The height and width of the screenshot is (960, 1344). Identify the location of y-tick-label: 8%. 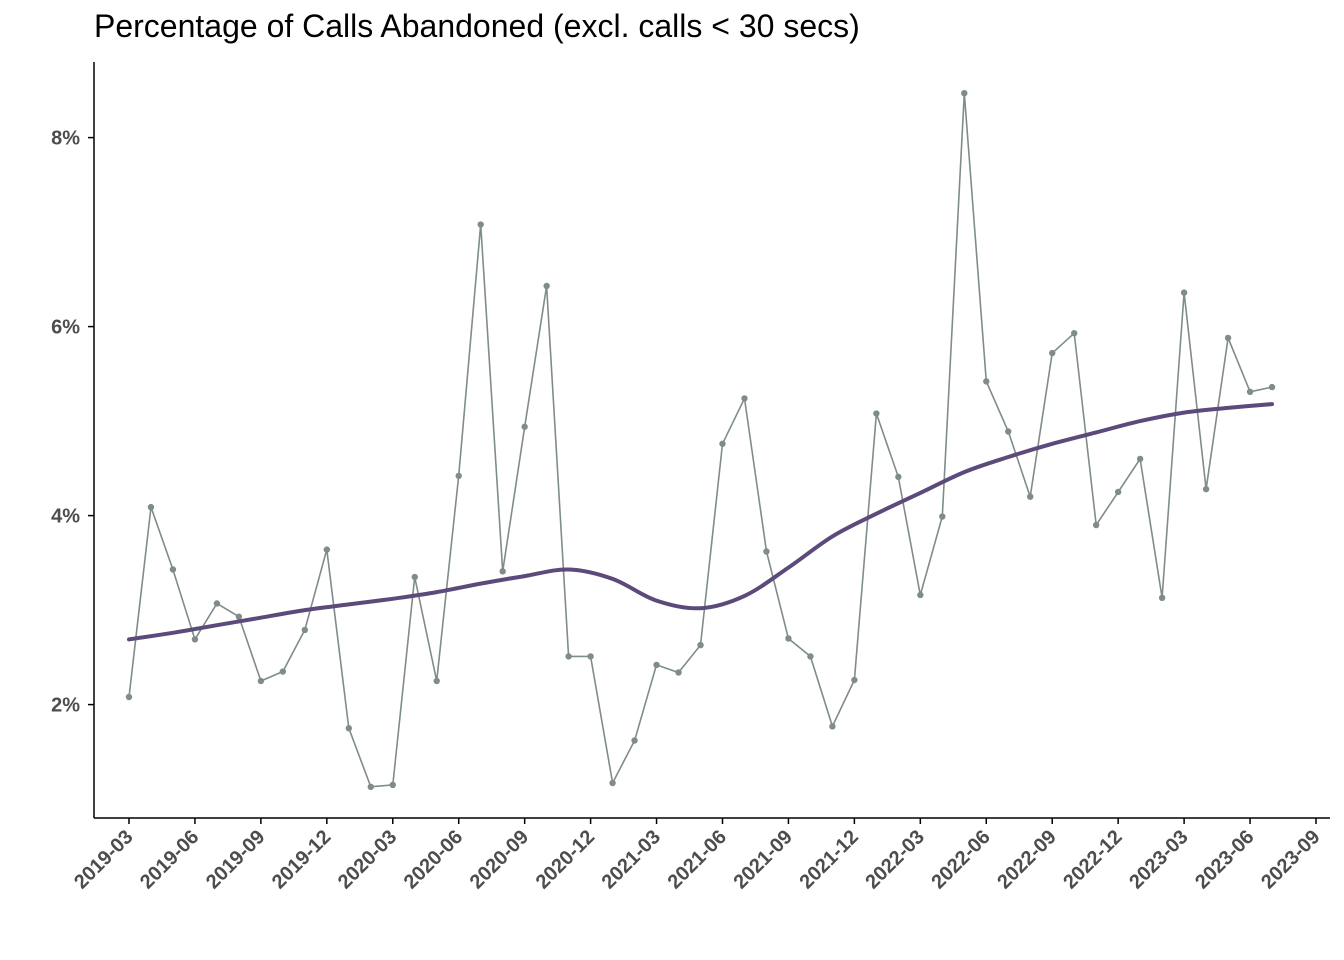
(65, 139).